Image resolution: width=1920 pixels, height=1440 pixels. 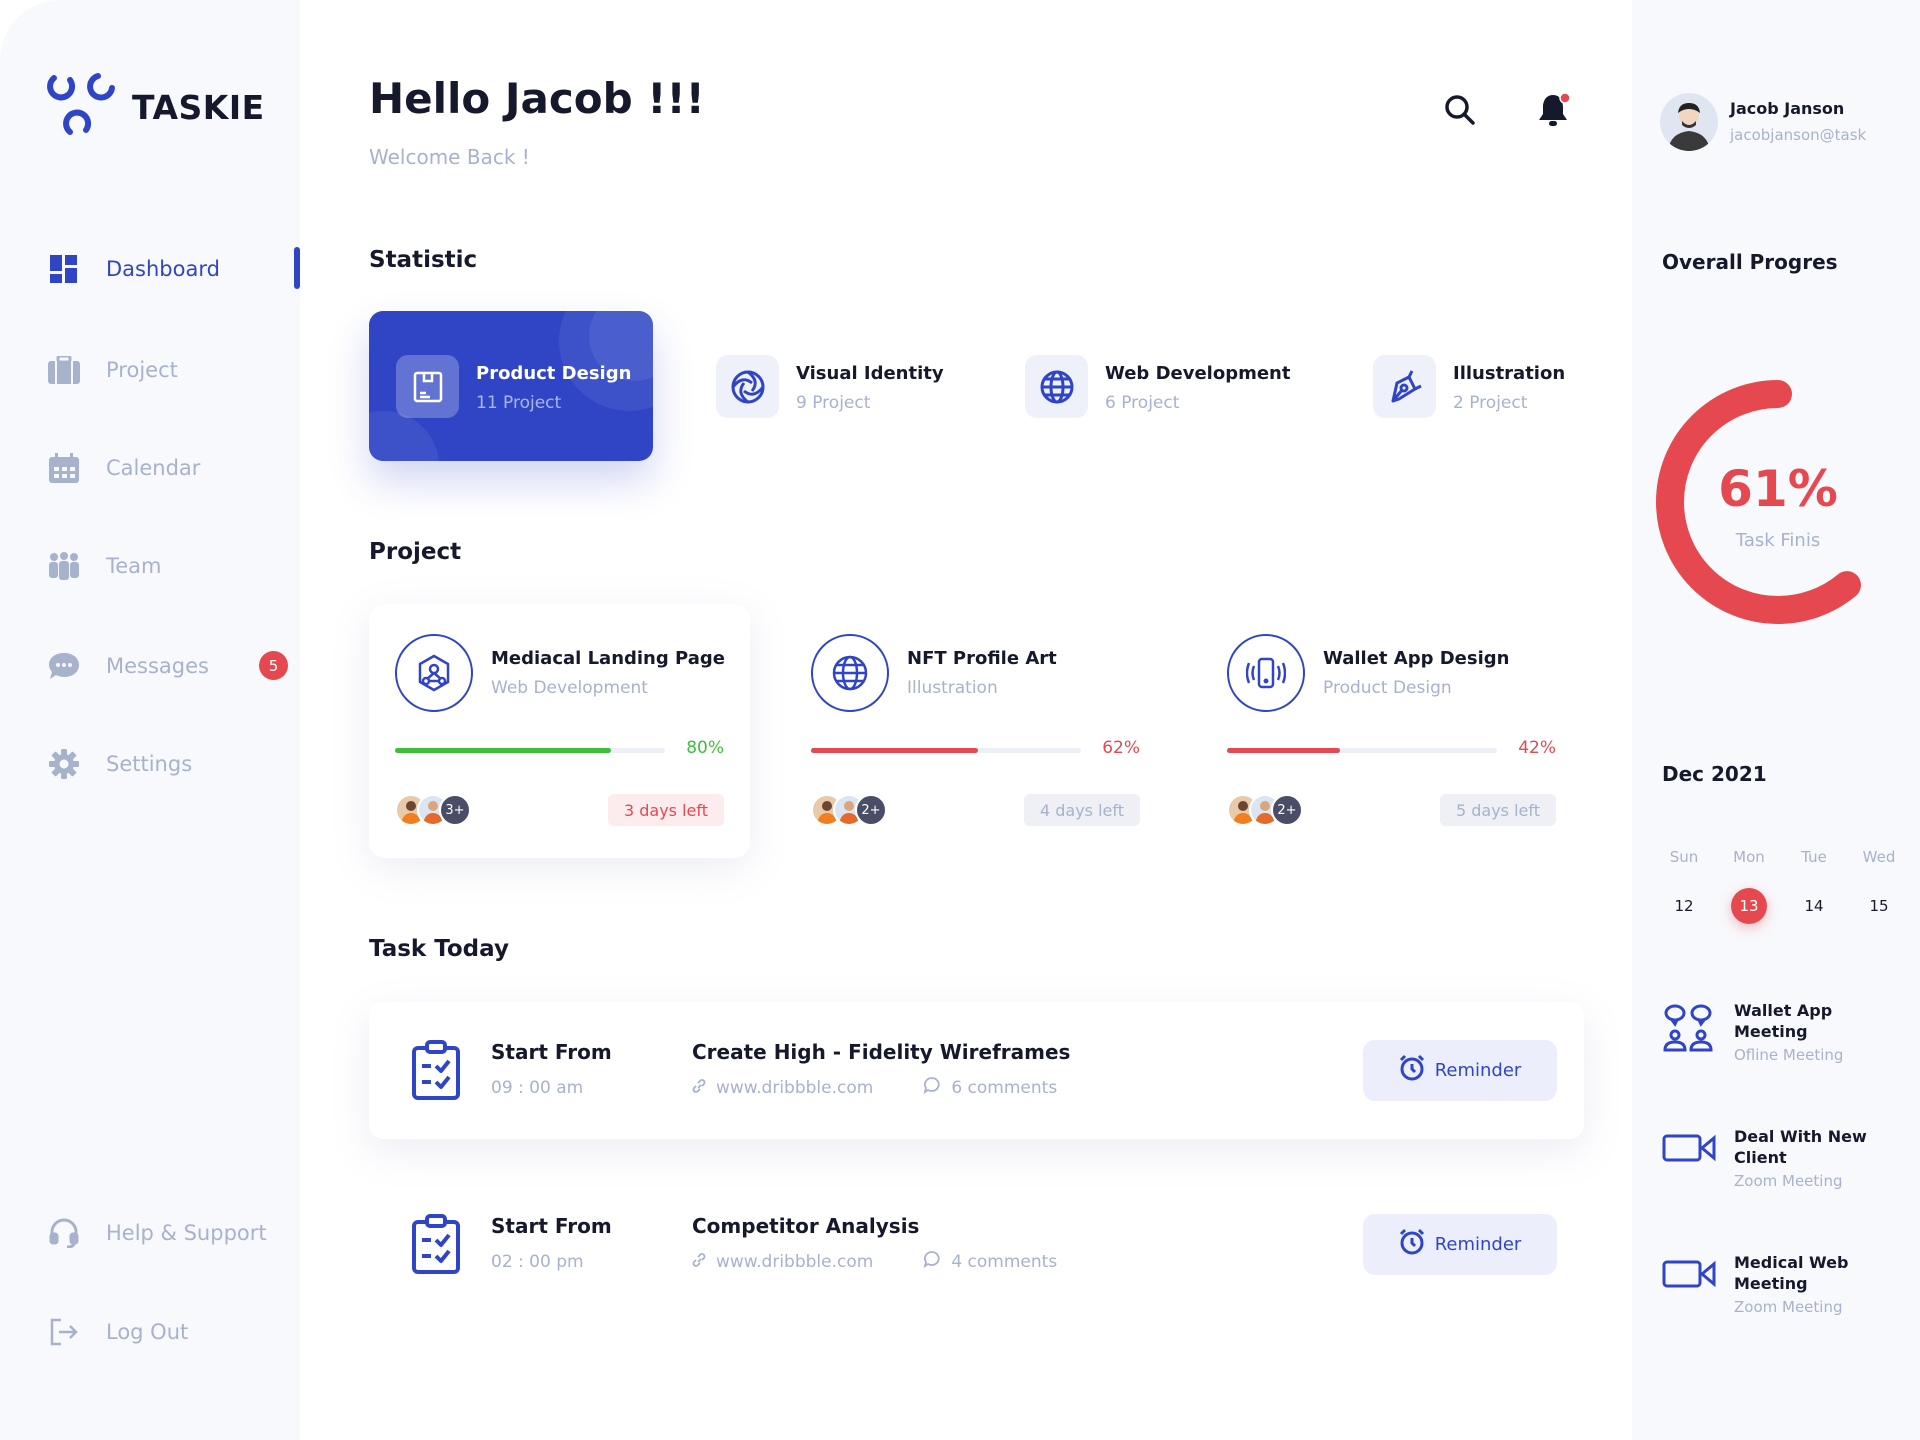 I want to click on stat-card-web-development: Web Development 6 Project, so click(x=1165, y=387).